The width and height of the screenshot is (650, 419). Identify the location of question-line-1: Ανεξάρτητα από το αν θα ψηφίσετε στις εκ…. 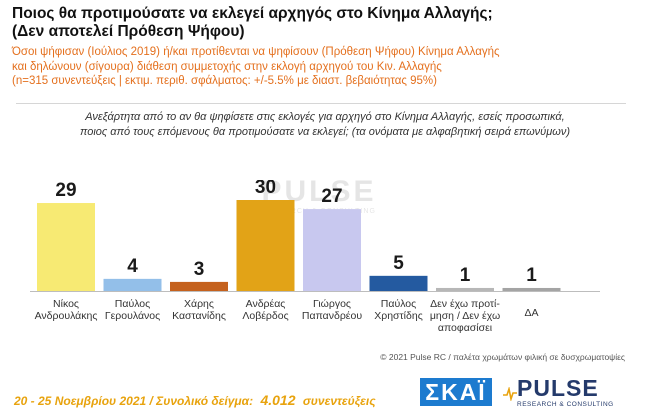
(325, 117).